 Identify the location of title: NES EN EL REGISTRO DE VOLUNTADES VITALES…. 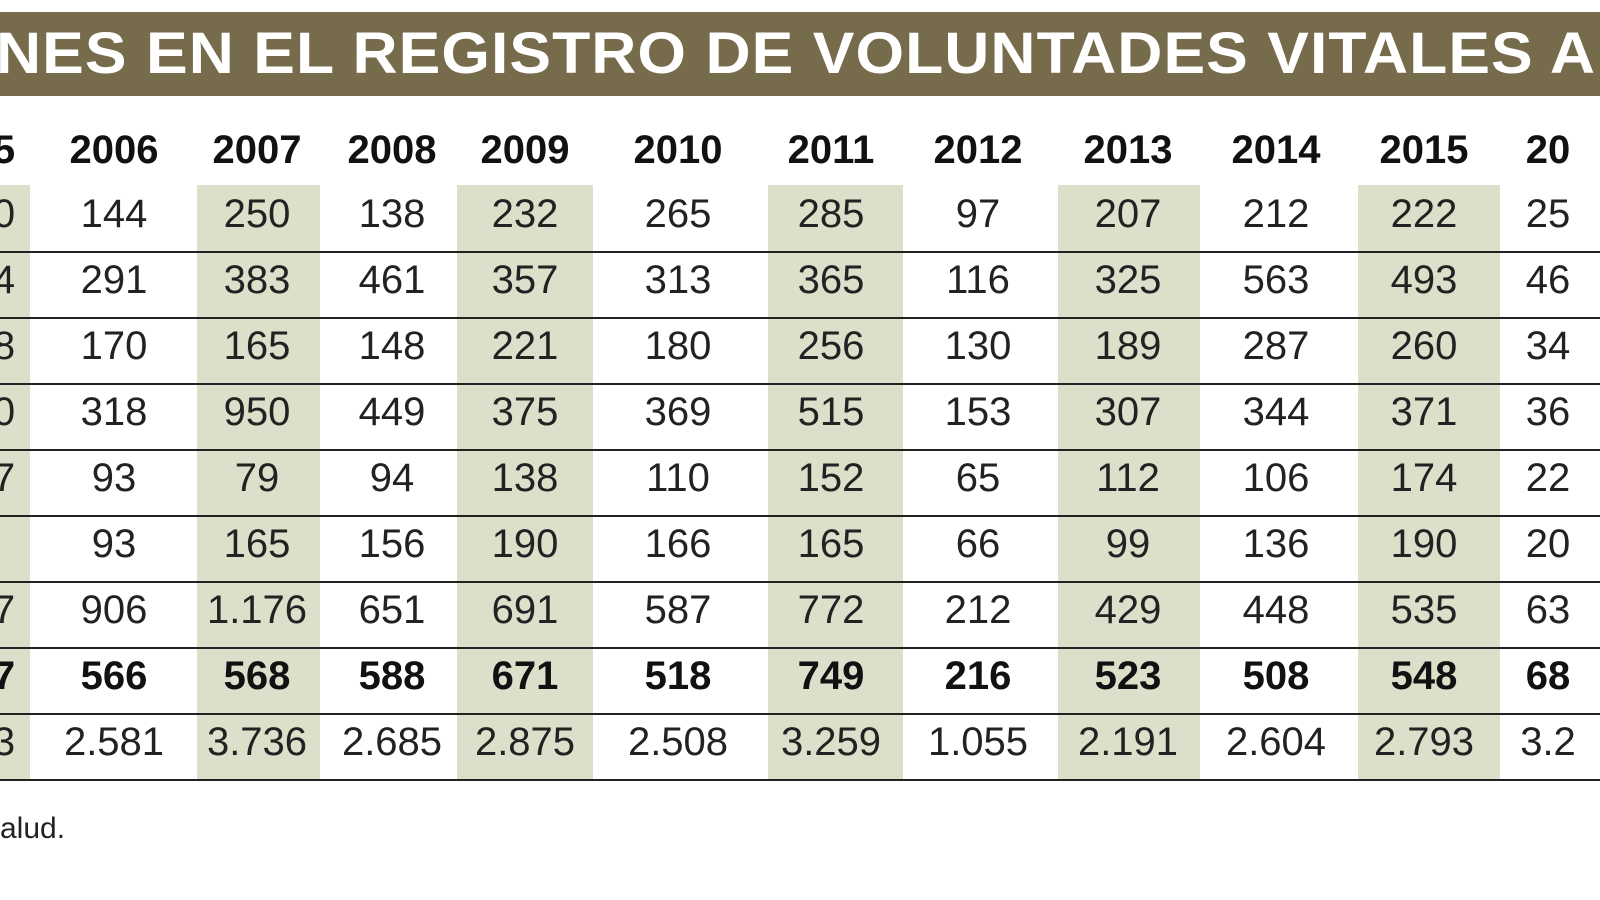
(798, 53).